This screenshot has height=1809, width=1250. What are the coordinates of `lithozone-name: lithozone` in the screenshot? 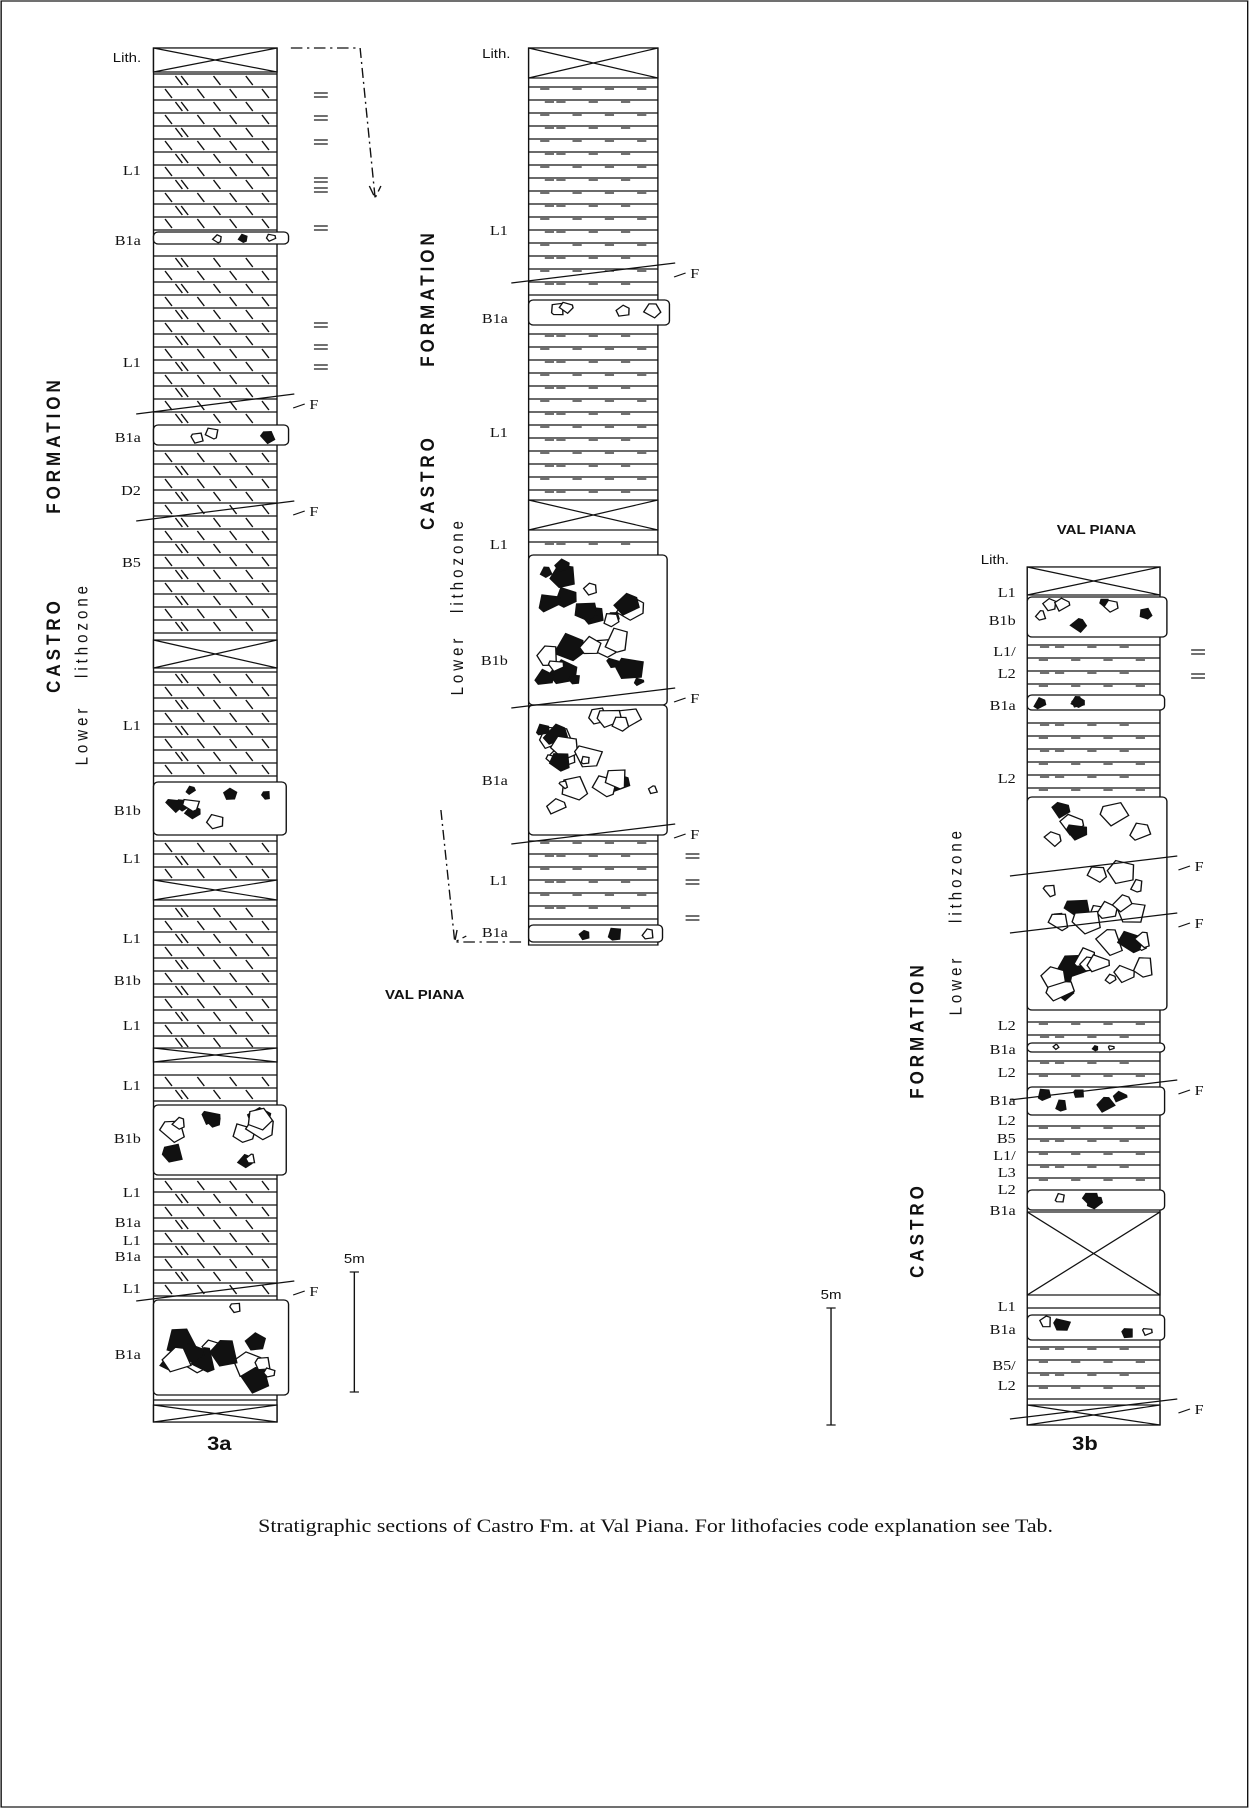 It's located at (955, 875).